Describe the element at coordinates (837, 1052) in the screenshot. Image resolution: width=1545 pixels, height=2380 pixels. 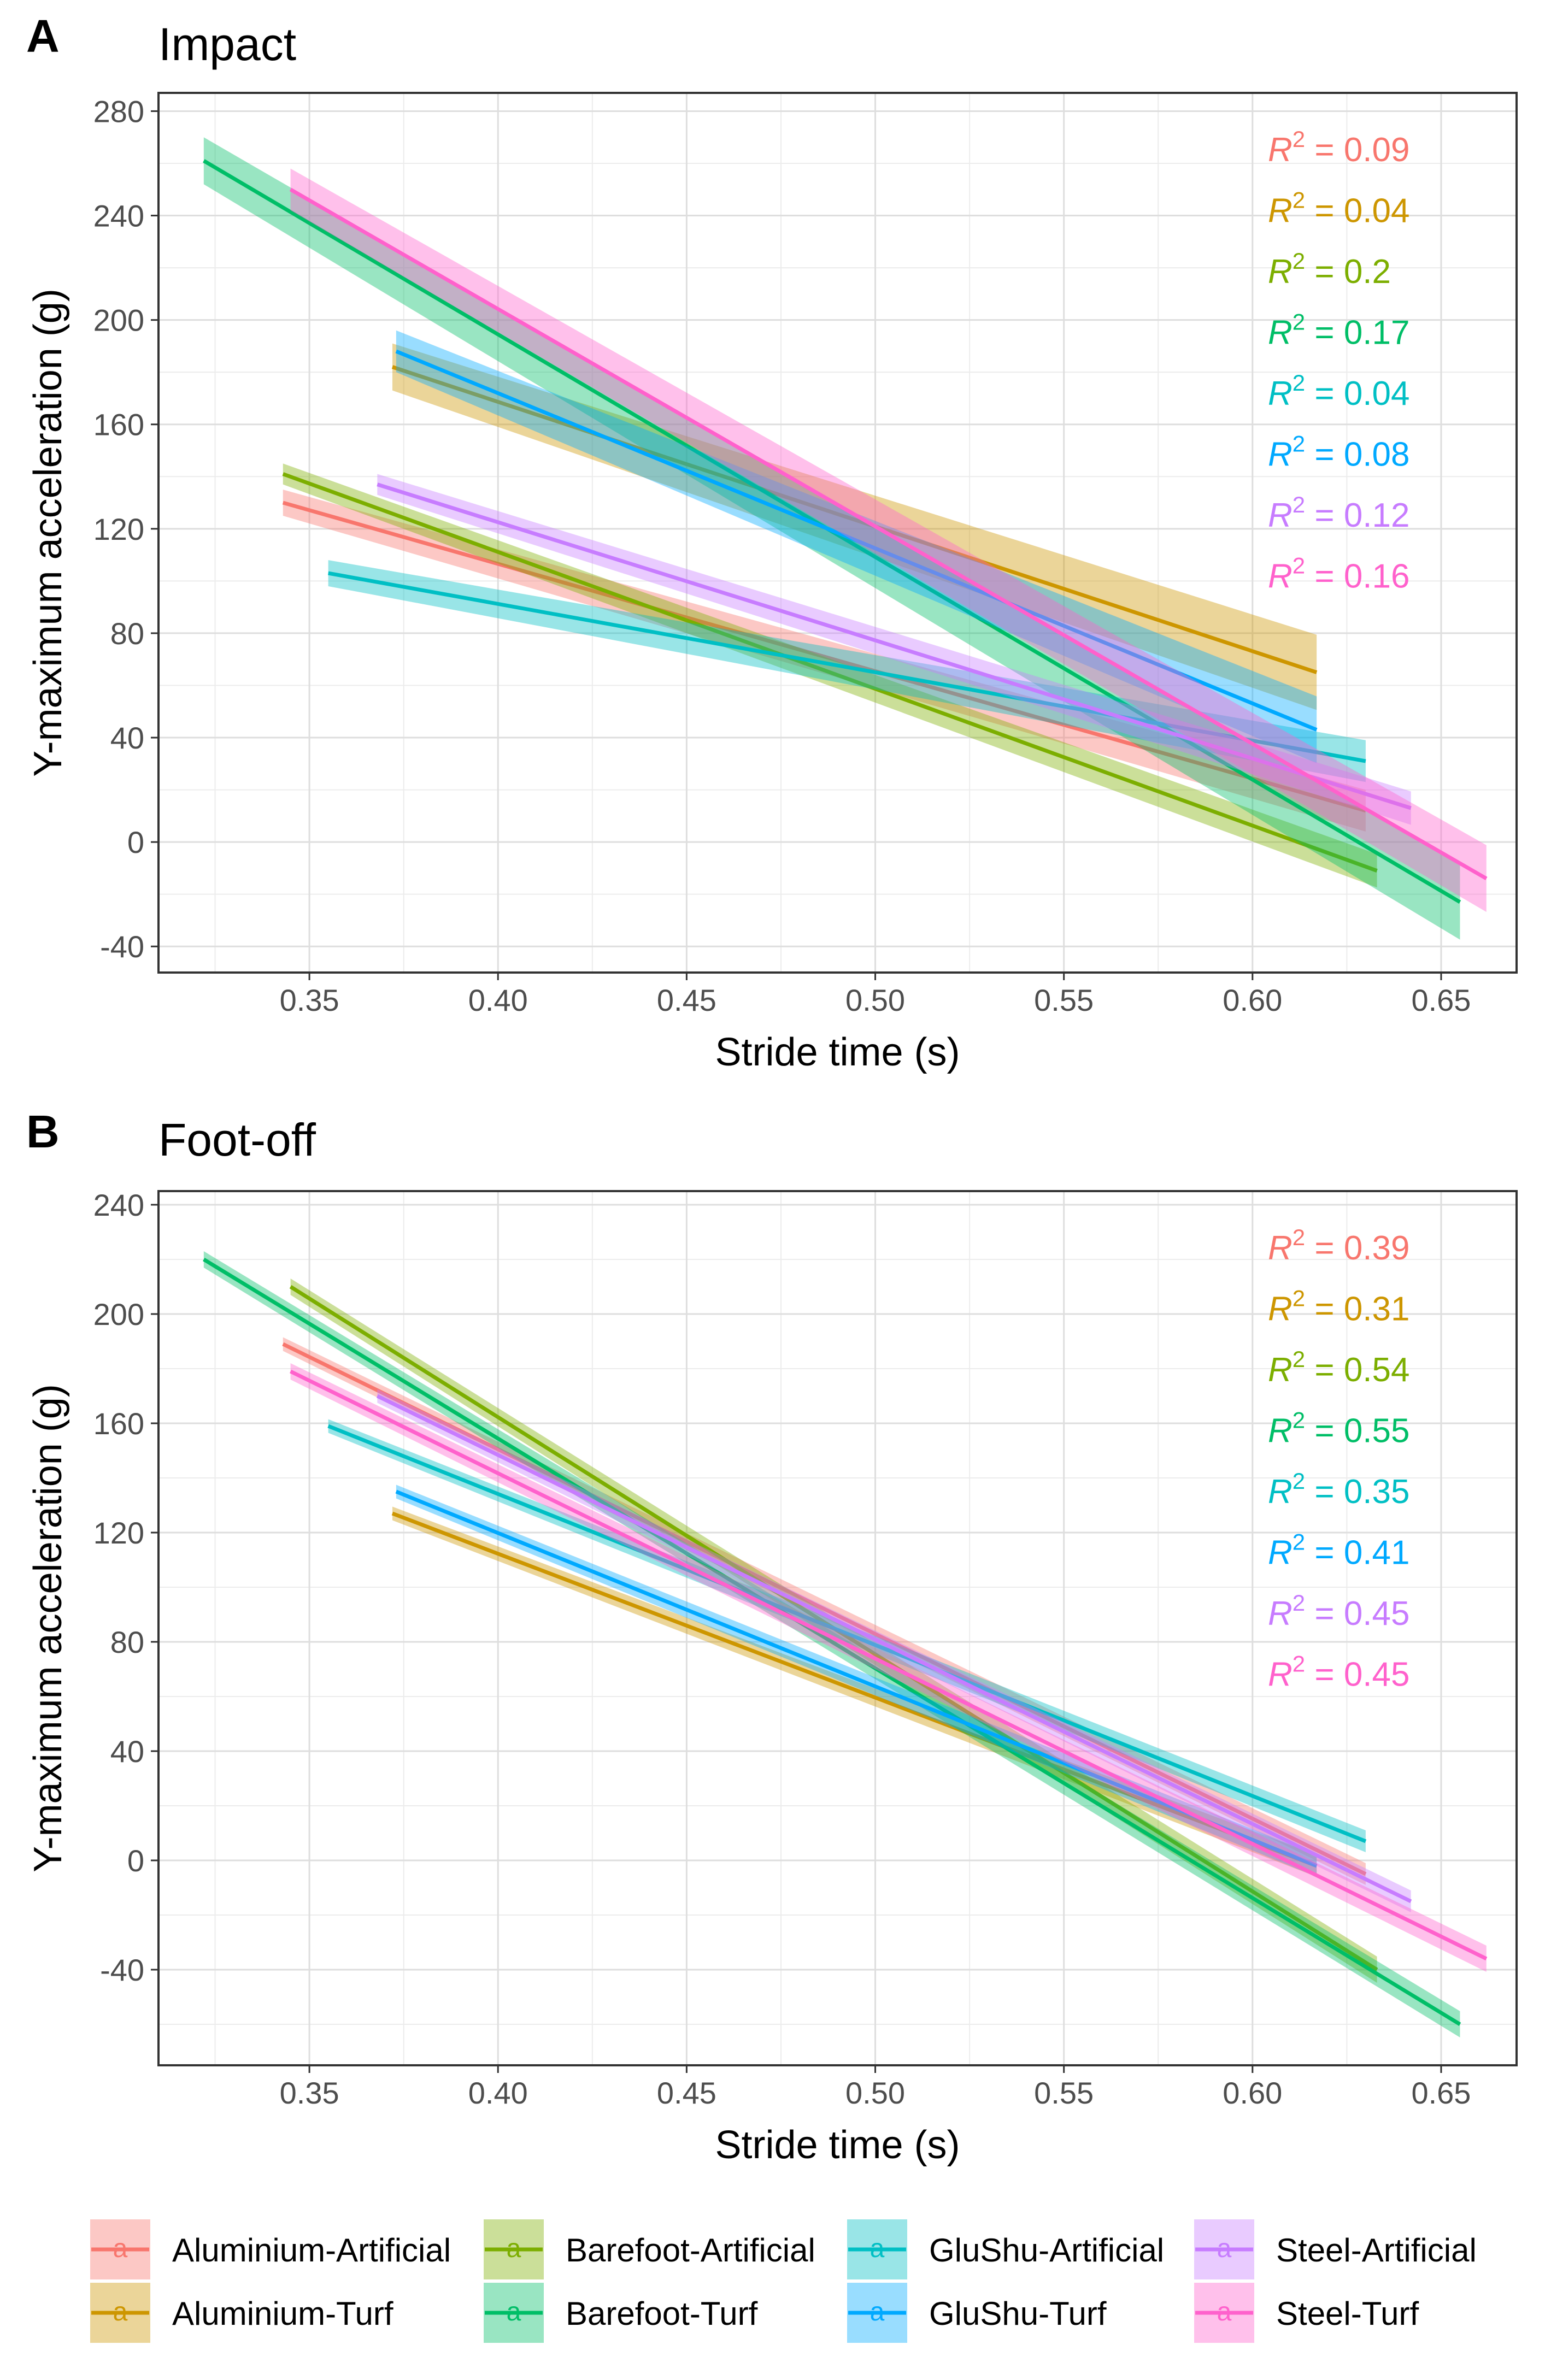
I see `x-axis-label: Stride time (s)` at that location.